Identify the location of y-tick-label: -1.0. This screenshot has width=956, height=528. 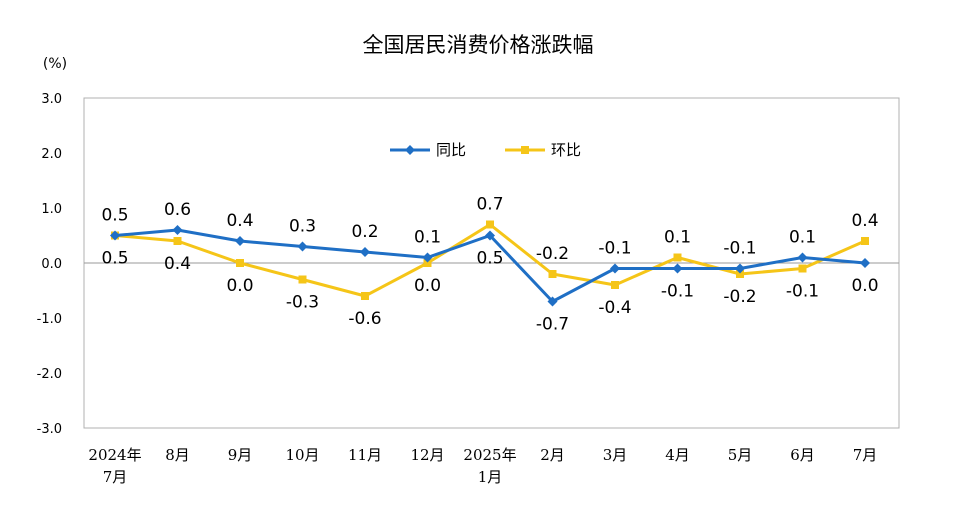
(49, 319).